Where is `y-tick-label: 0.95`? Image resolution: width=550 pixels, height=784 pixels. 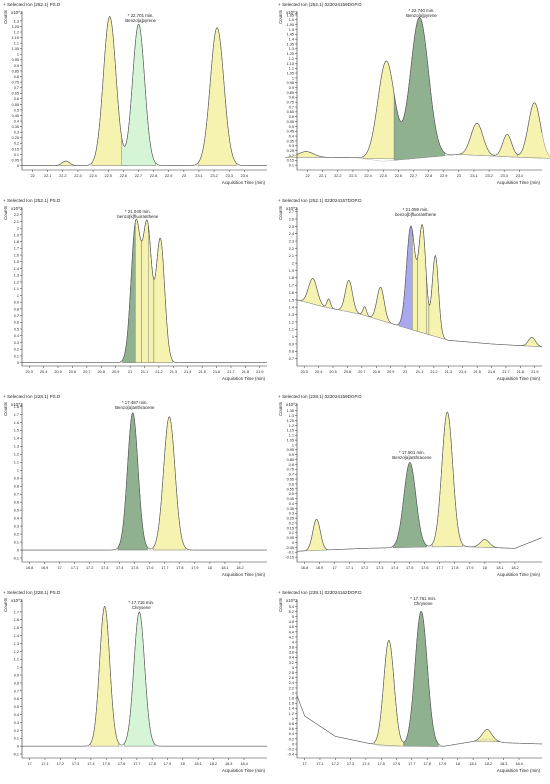
y-tick-label: 0.95 is located at coordinates (290, 450).